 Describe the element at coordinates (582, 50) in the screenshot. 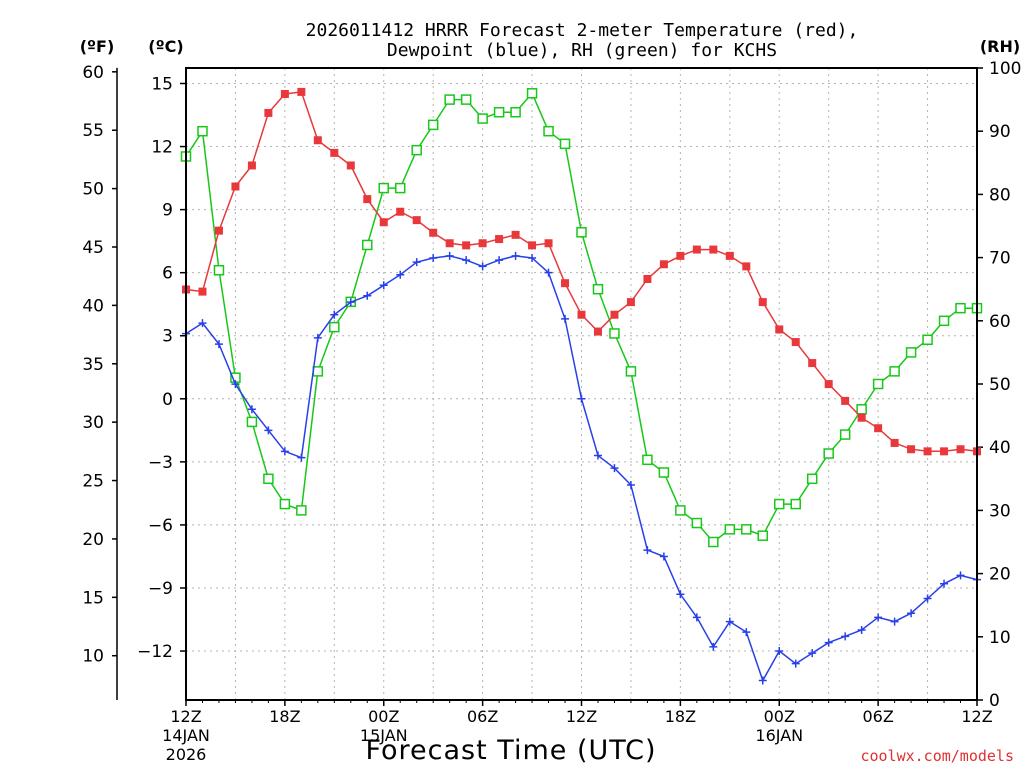

I see `chart-title-line-2: Dewpoint (blue), RH (green) for KCHS` at that location.